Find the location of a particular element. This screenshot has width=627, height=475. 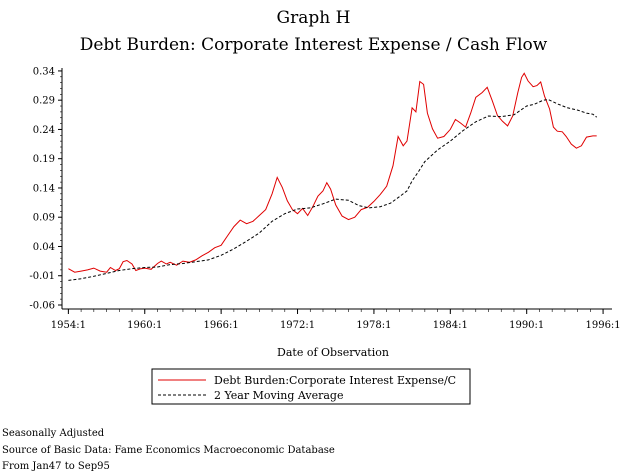

x-tick-label: 1990:1 is located at coordinates (526, 325).